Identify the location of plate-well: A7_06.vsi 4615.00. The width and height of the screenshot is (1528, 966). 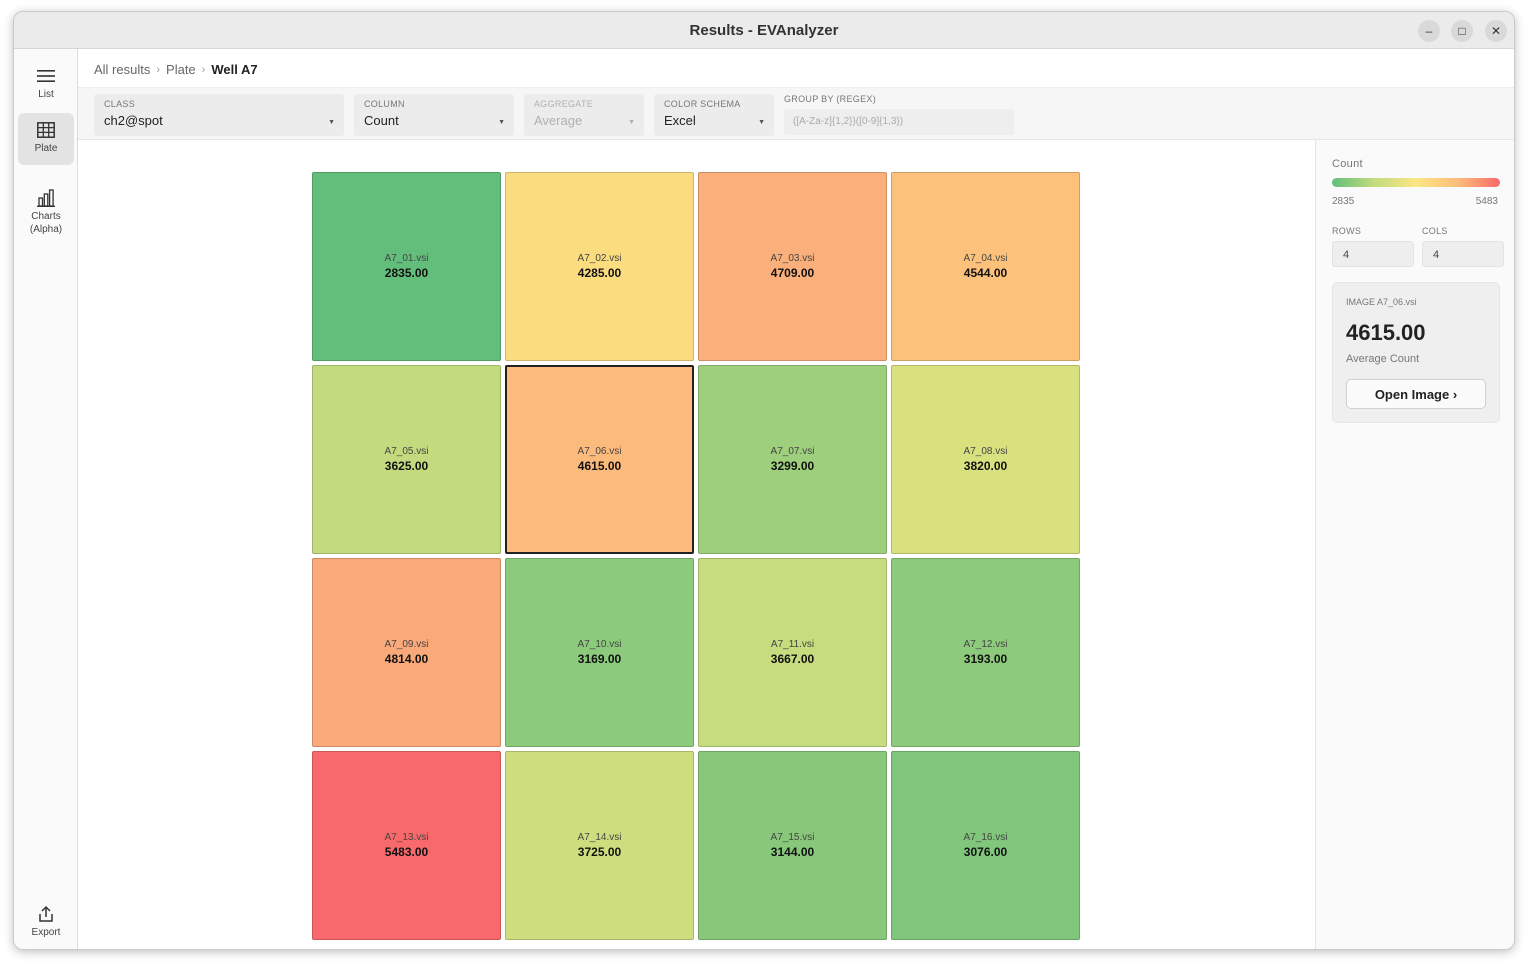
(599, 459).